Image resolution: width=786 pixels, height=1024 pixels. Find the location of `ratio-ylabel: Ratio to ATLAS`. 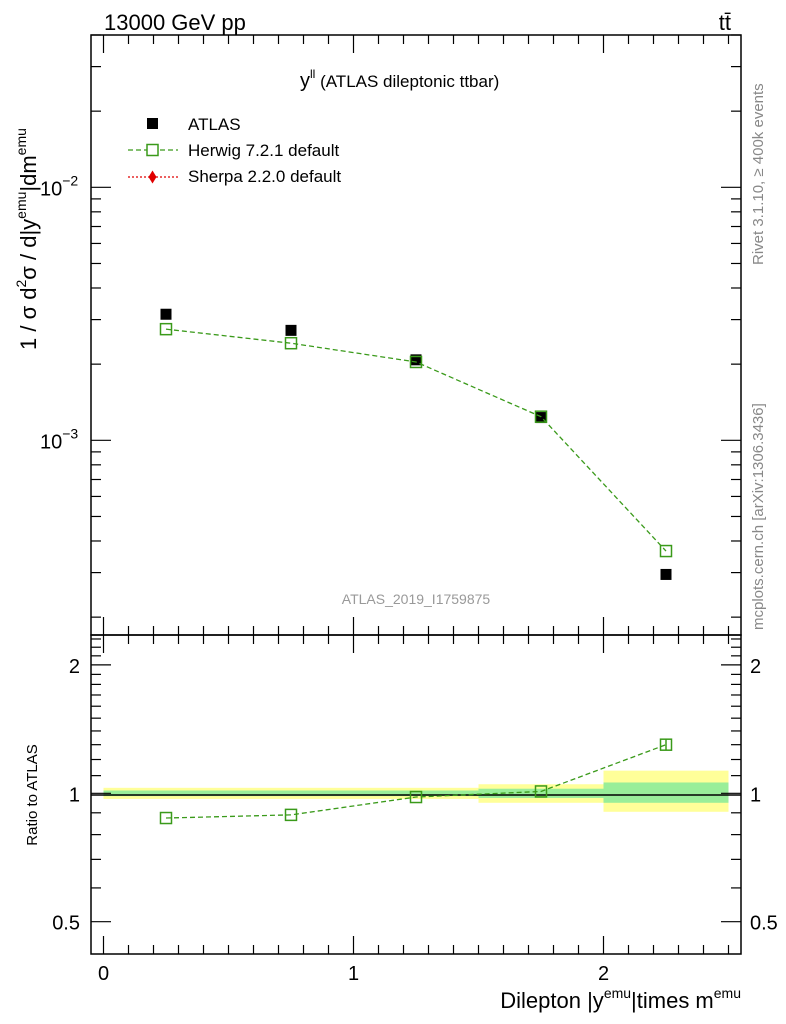

ratio-ylabel: Ratio to ATLAS is located at coordinates (32, 794).